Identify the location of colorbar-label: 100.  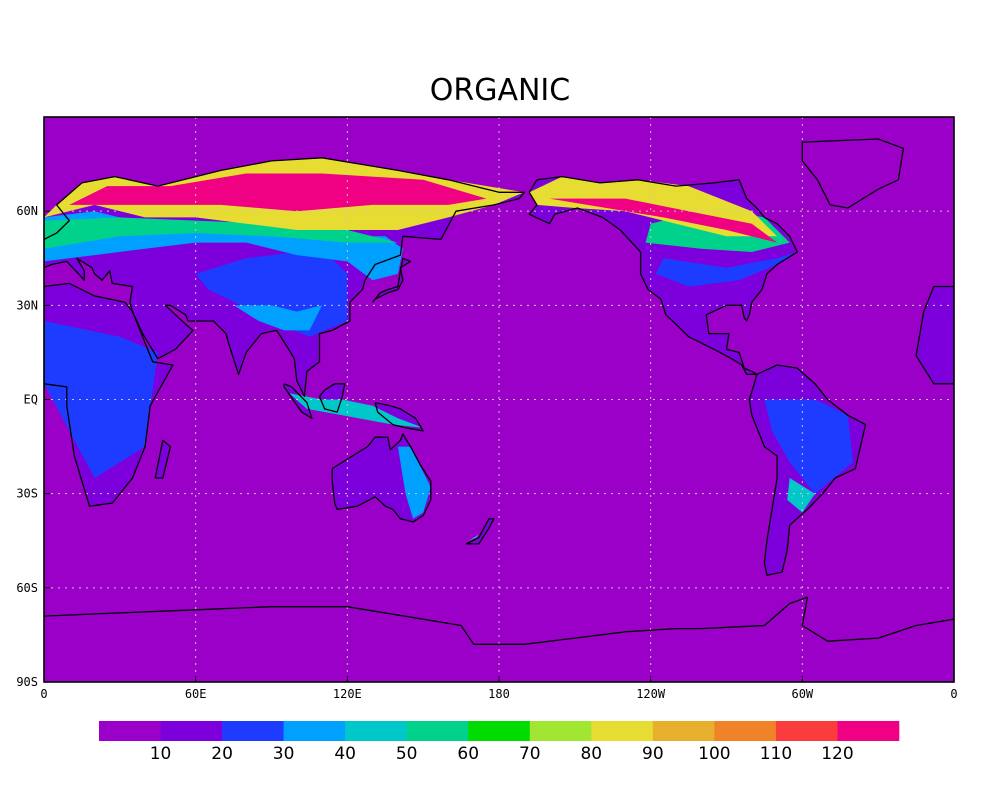
(714, 754).